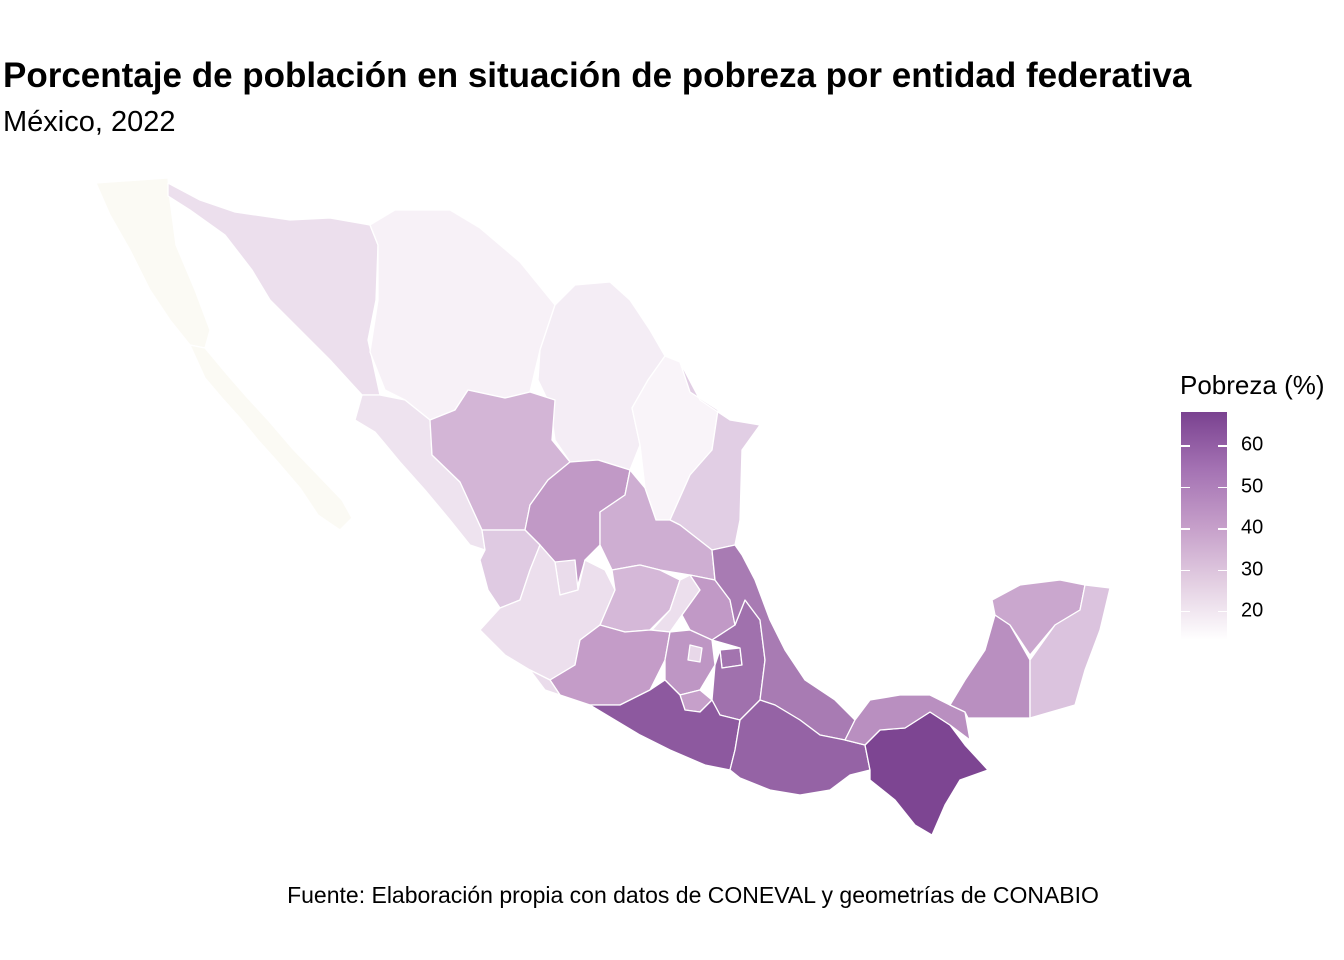 This screenshot has width=1344, height=960. What do you see at coordinates (665, 725) in the screenshot?
I see `region-guerrero` at bounding box center [665, 725].